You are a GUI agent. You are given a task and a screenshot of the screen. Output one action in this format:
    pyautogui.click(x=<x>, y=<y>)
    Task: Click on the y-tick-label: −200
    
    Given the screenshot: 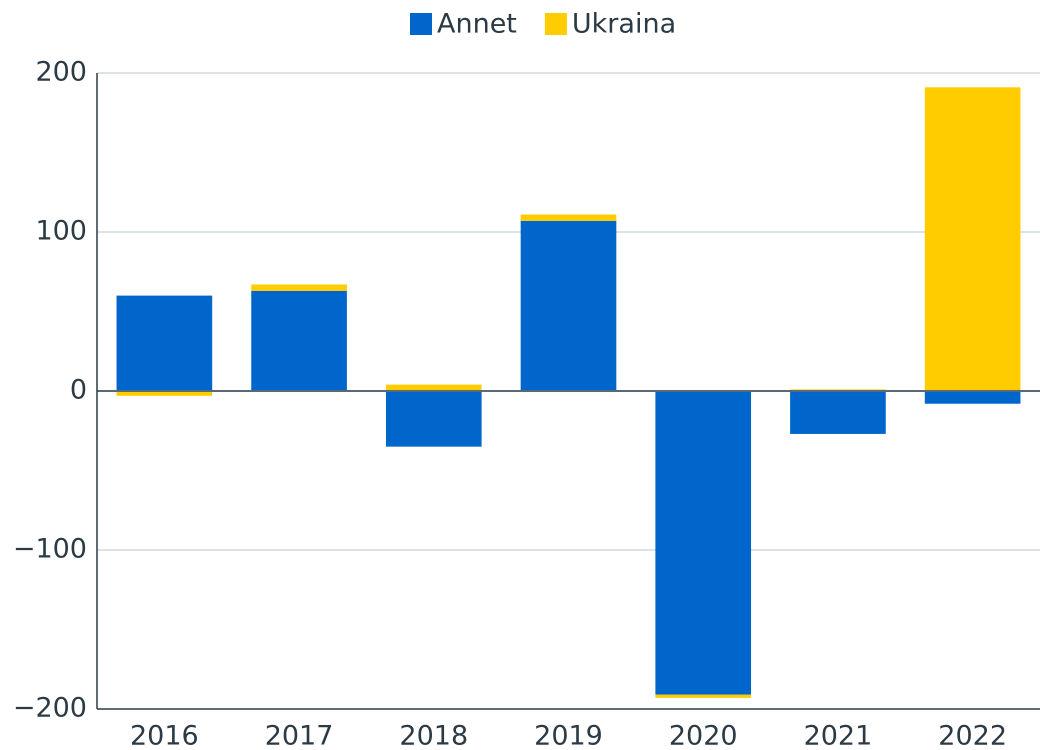 What is the action you would take?
    pyautogui.click(x=50, y=708)
    